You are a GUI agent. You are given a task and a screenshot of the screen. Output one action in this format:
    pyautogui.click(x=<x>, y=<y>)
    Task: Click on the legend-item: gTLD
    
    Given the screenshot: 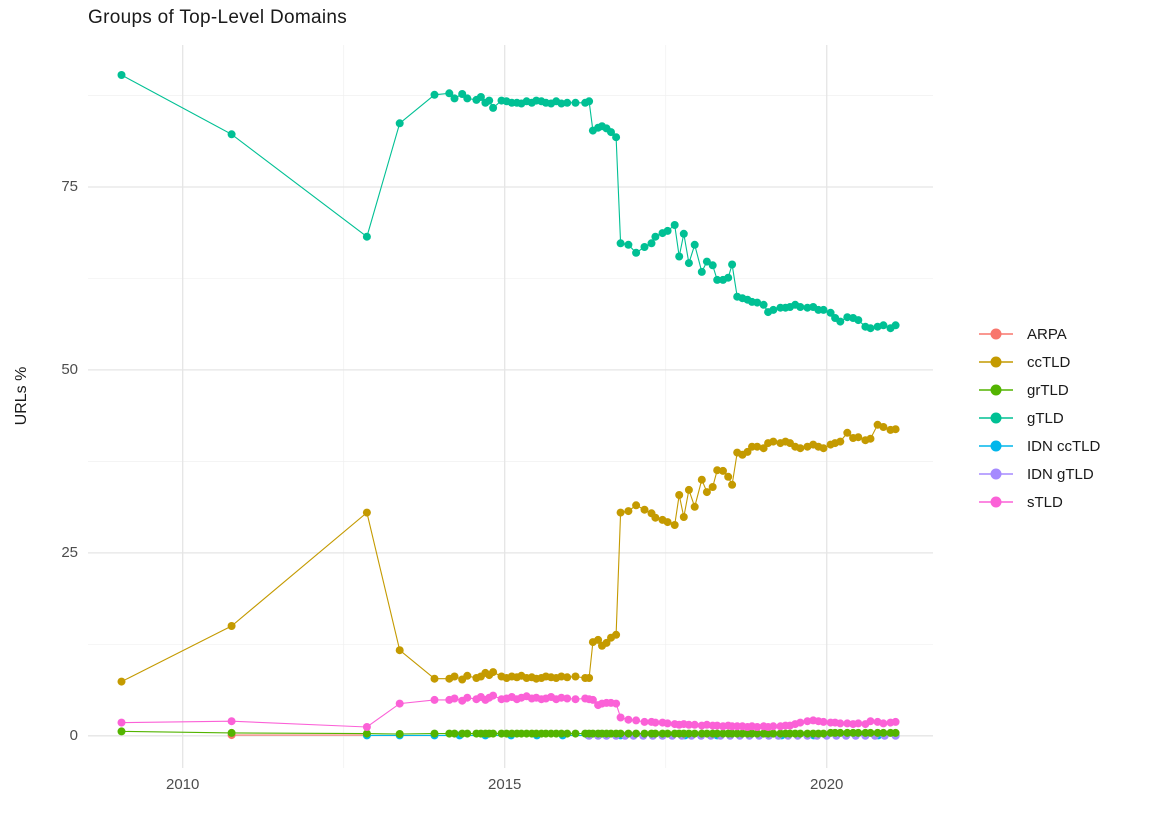 What is the action you would take?
    pyautogui.click(x=1039, y=418)
    